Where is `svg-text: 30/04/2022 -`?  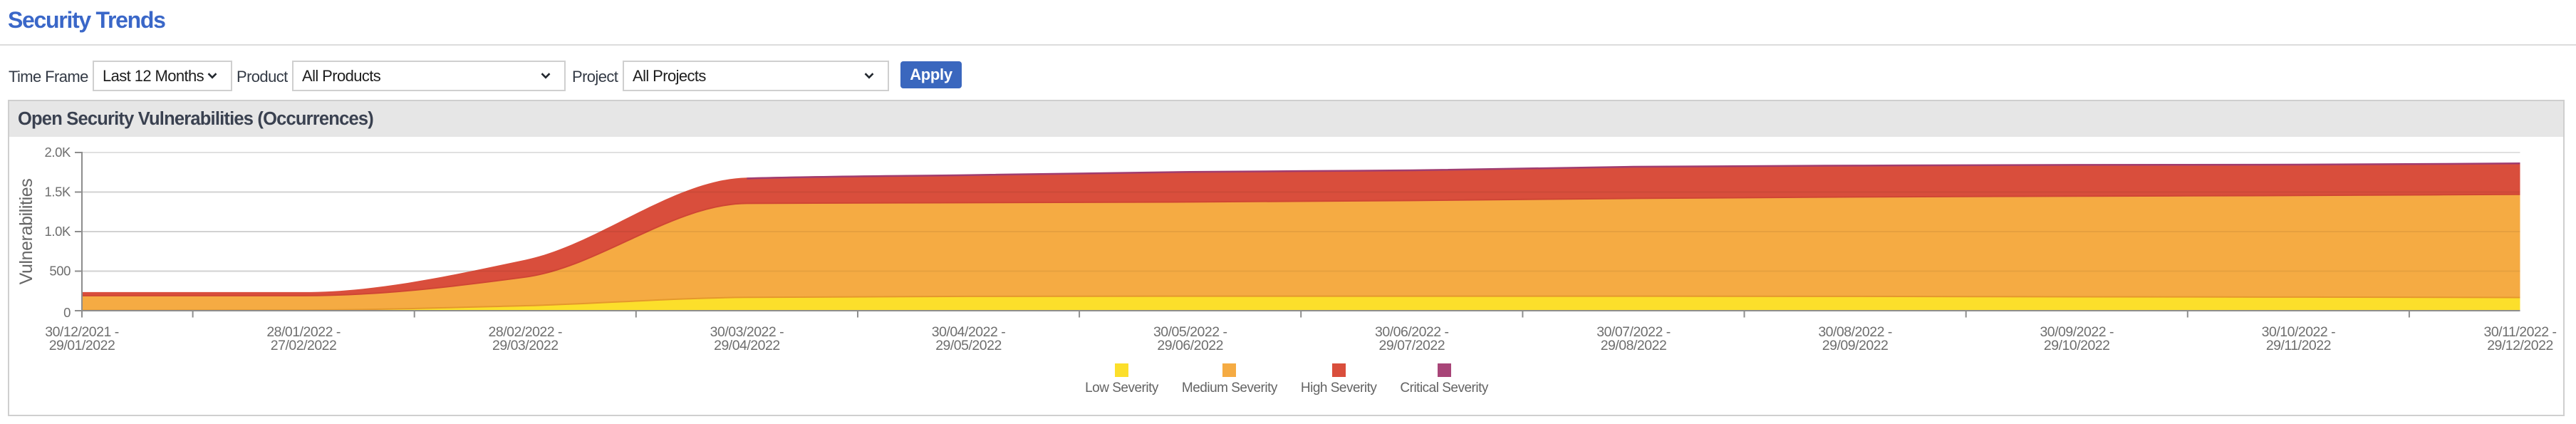 svg-text: 30/04/2022 - is located at coordinates (969, 332).